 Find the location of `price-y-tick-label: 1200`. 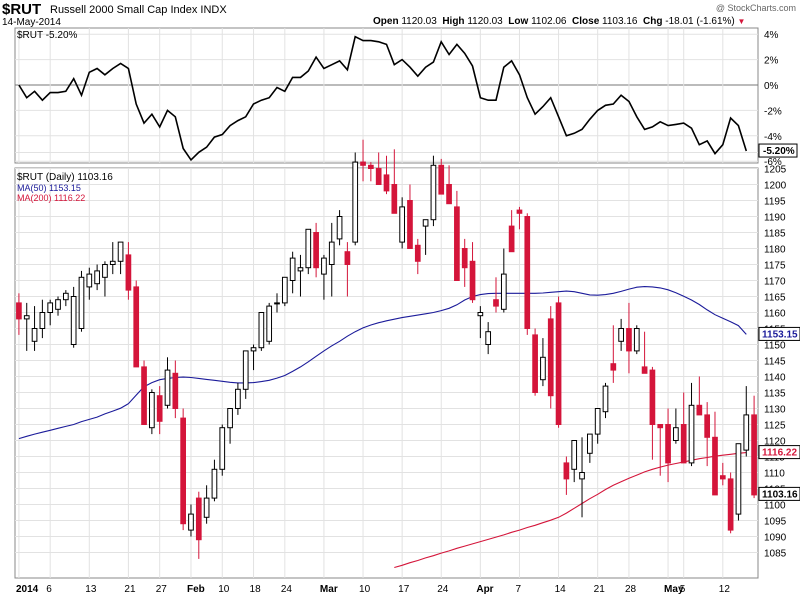

price-y-tick-label: 1200 is located at coordinates (775, 186).